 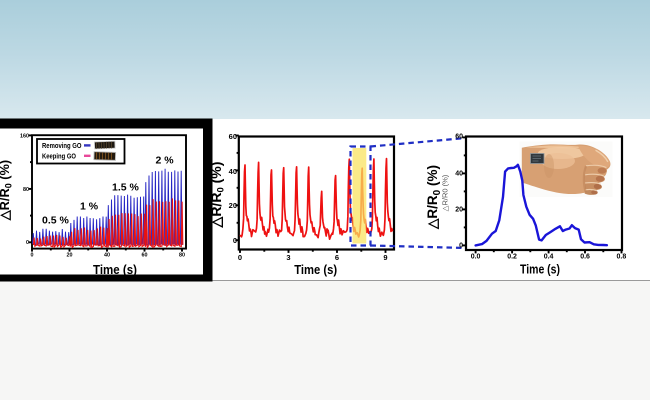 I want to click on svg-text: 2 %, so click(x=165, y=161).